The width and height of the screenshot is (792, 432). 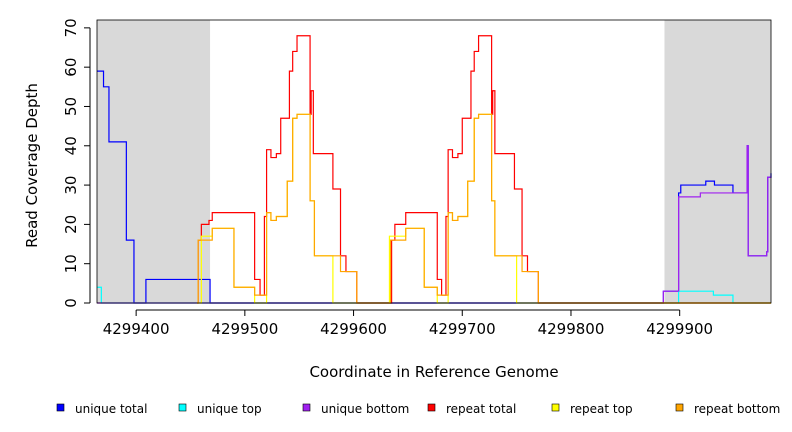 What do you see at coordinates (71, 185) in the screenshot?
I see `y-tick-label: 30` at bounding box center [71, 185].